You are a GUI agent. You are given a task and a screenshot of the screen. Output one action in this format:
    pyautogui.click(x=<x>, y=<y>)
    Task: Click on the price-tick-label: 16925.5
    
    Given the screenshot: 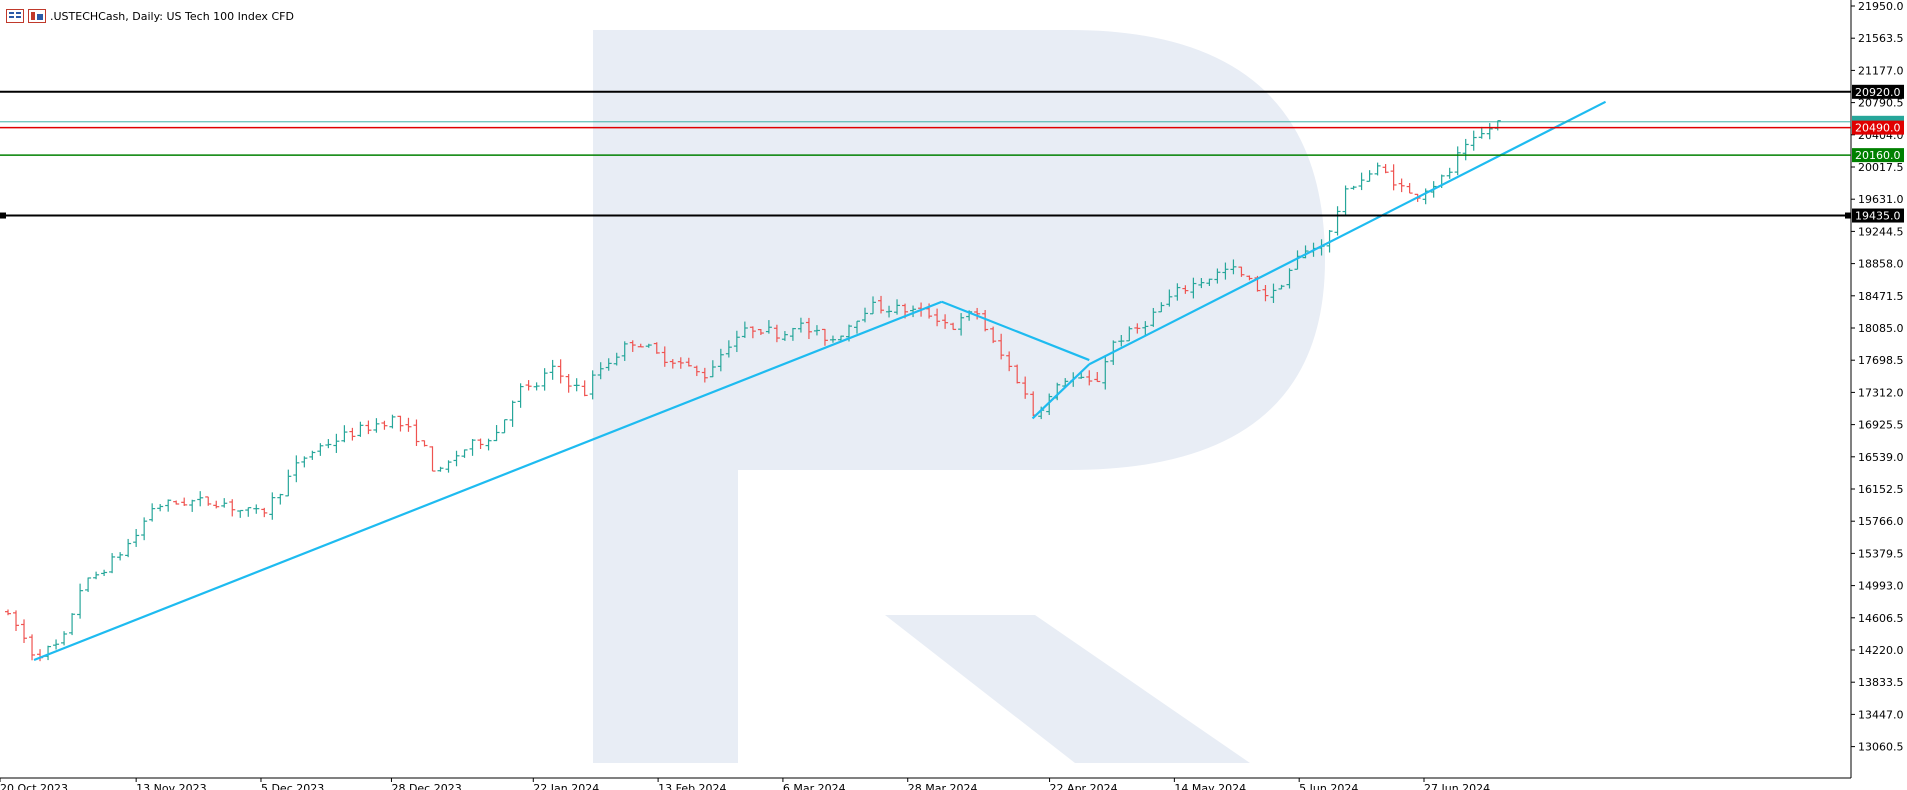 What is the action you would take?
    pyautogui.click(x=1881, y=425)
    